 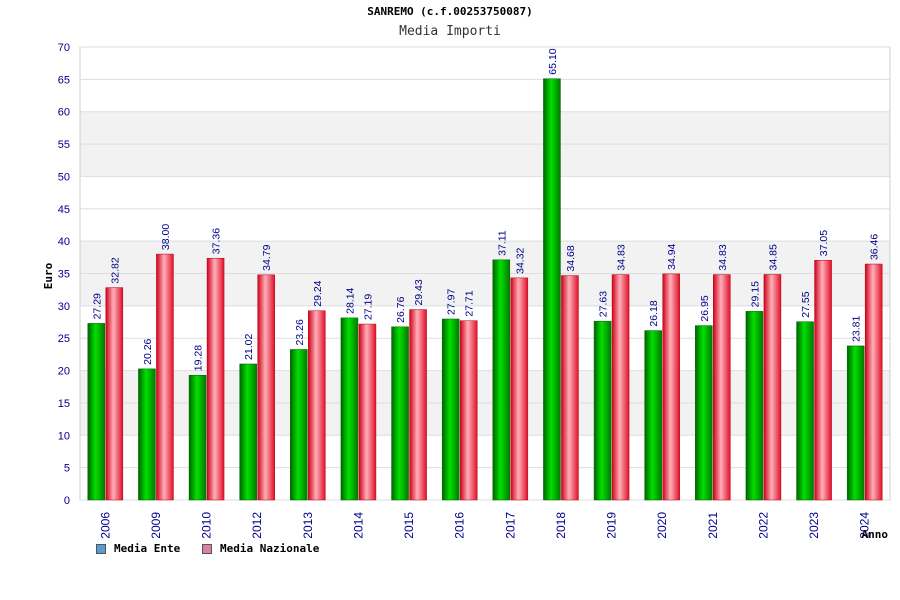 I want to click on value-label: 65.10, so click(x=553, y=61).